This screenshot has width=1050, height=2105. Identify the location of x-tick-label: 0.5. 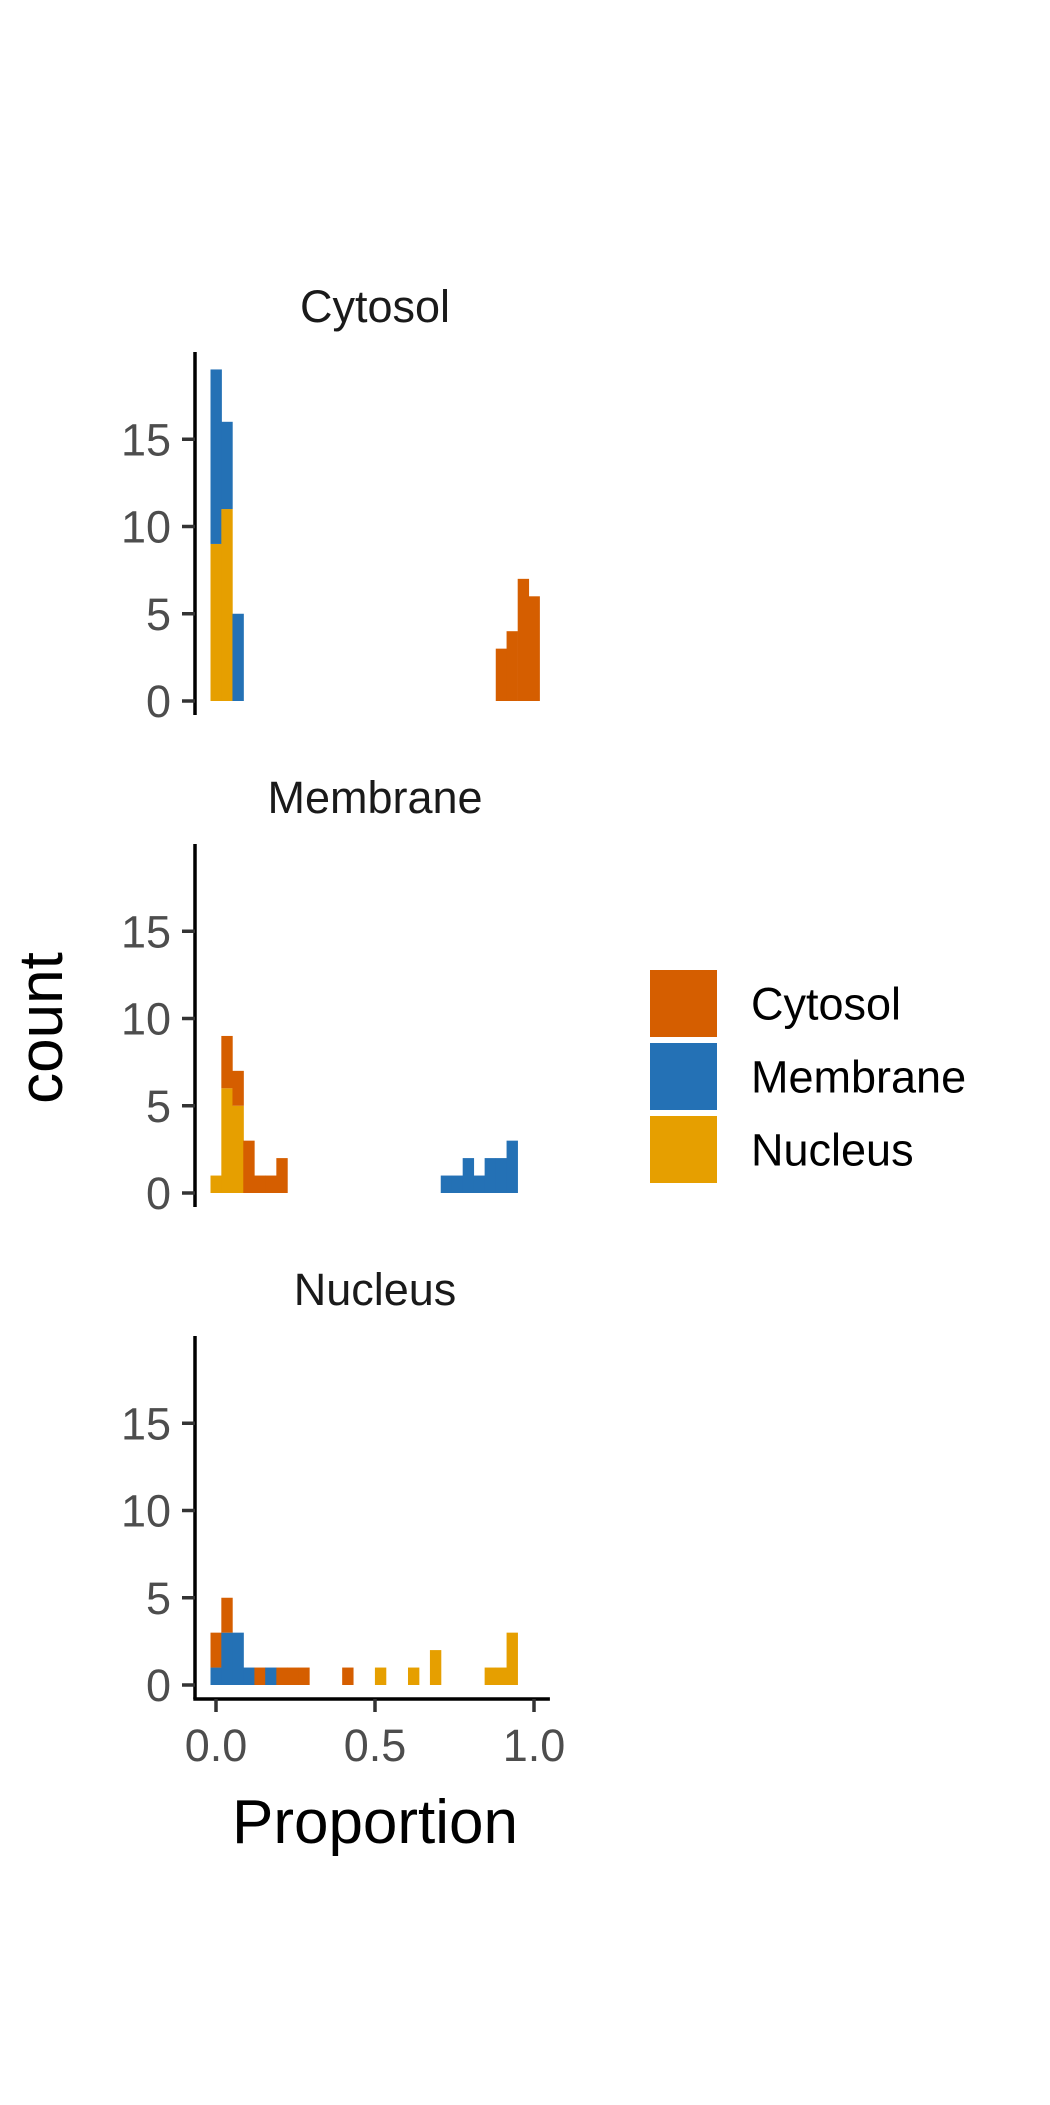
(375, 1745).